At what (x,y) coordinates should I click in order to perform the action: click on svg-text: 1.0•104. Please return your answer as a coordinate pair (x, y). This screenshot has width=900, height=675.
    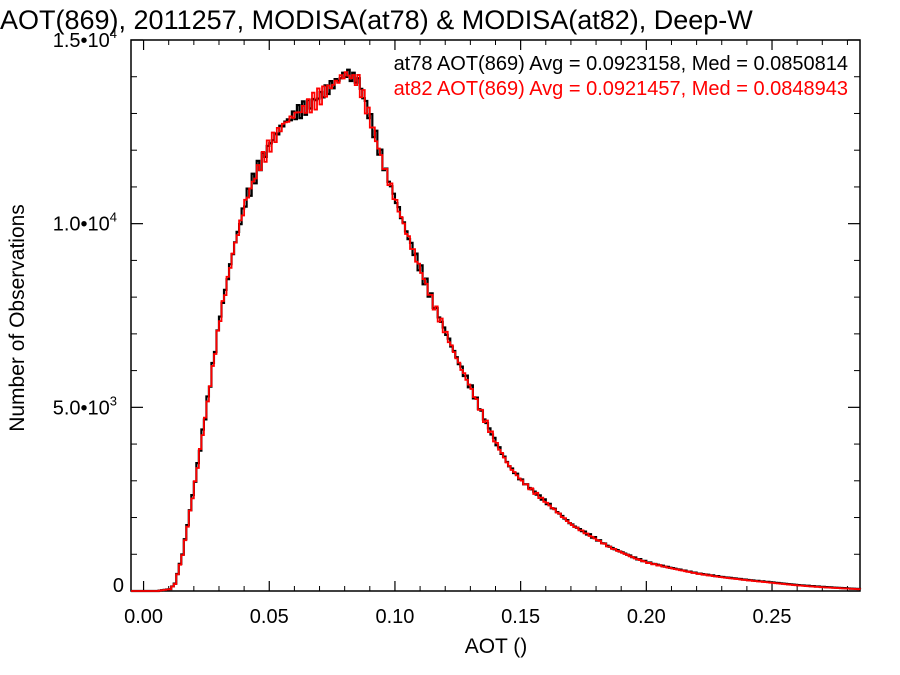
    Looking at the image, I should click on (85, 223).